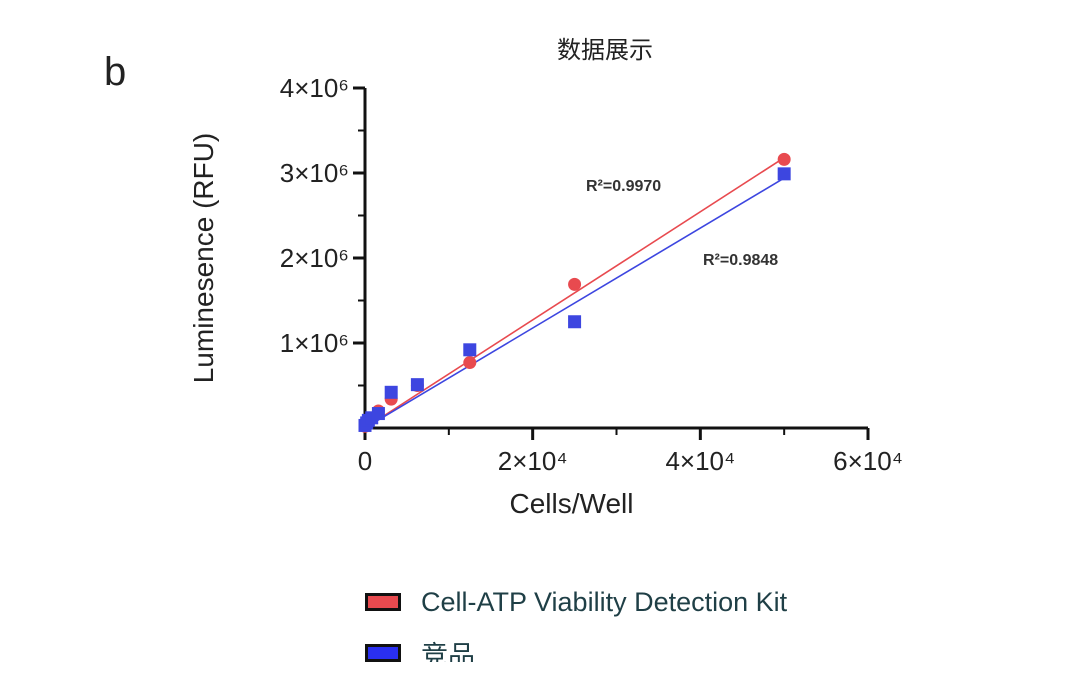 This screenshot has width=1080, height=694. What do you see at coordinates (572, 503) in the screenshot?
I see `x-axis-label: Cells/Well` at bounding box center [572, 503].